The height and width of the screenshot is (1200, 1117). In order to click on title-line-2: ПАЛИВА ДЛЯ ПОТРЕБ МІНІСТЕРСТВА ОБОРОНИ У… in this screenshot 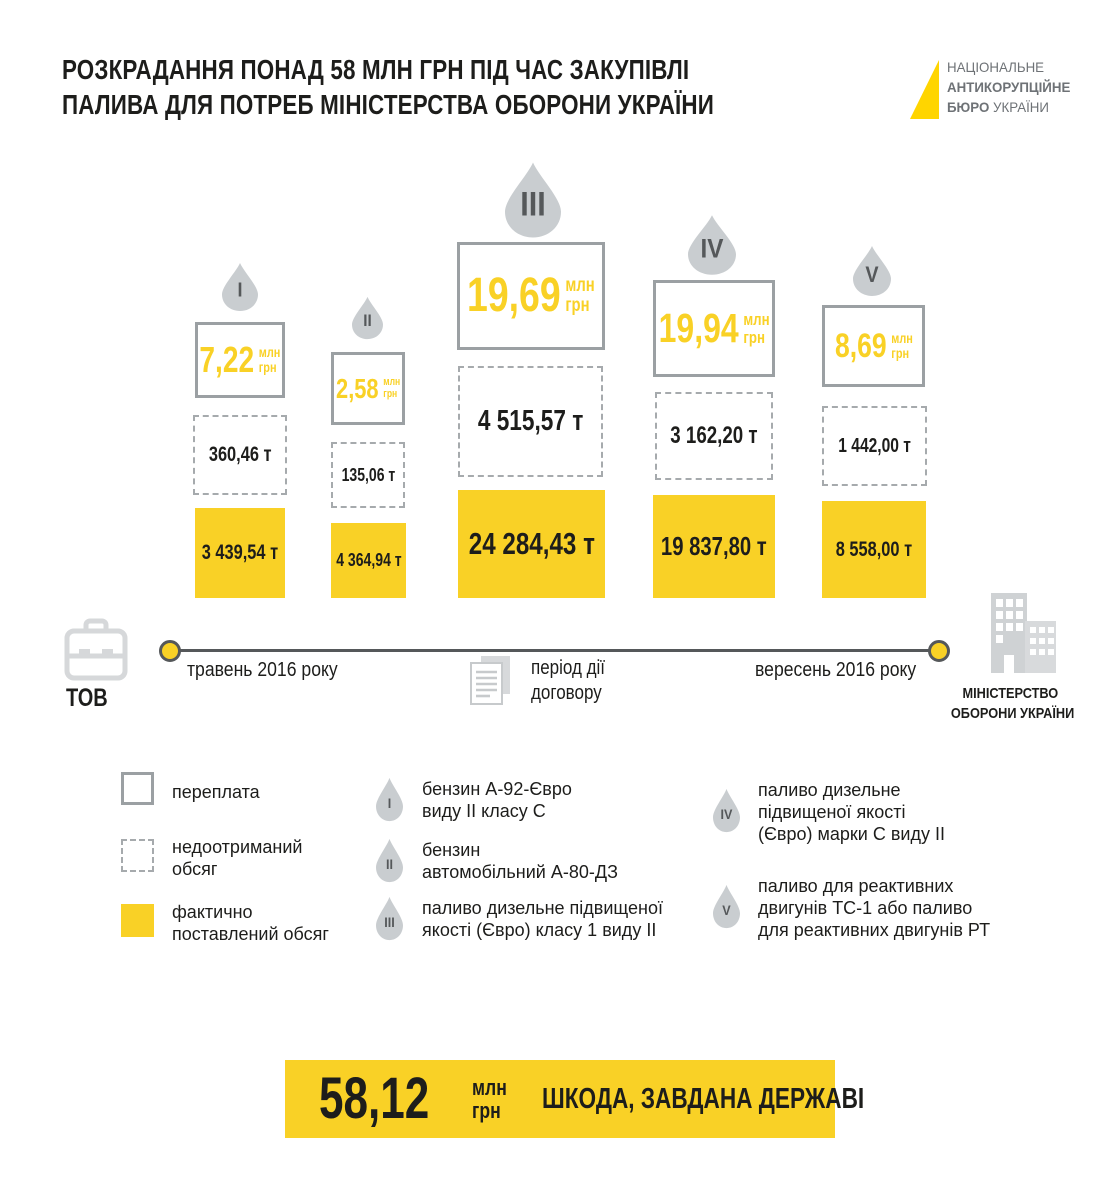, I will do `click(388, 104)`.